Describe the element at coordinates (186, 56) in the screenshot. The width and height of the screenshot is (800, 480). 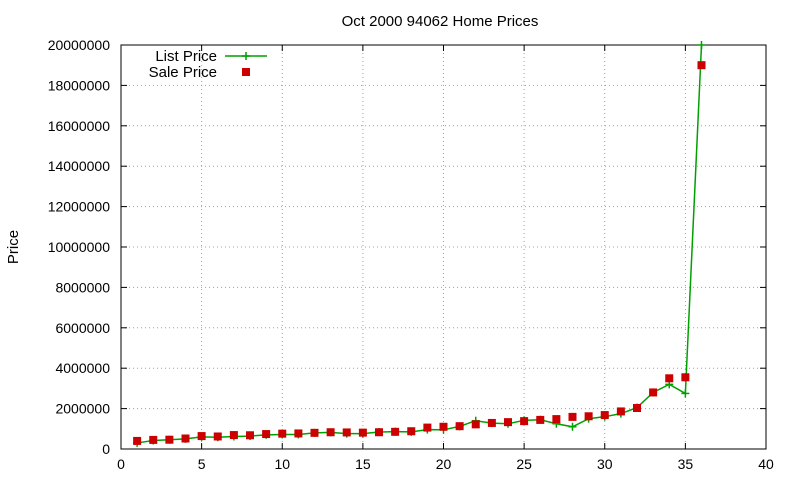
I see `legend-entry-list-price: List Price` at that location.